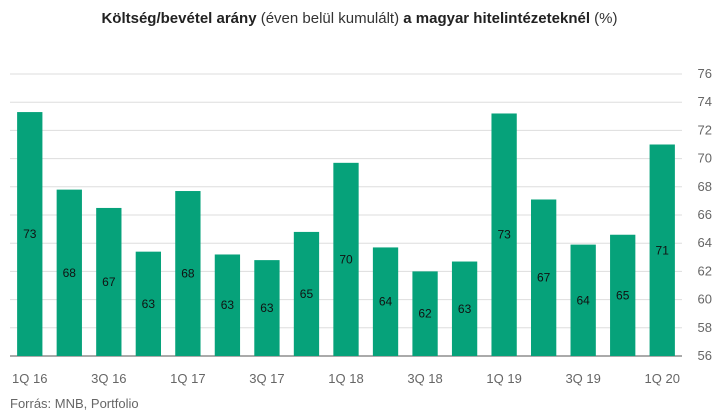  I want to click on x-tick-label: 1Q 19, so click(503, 378).